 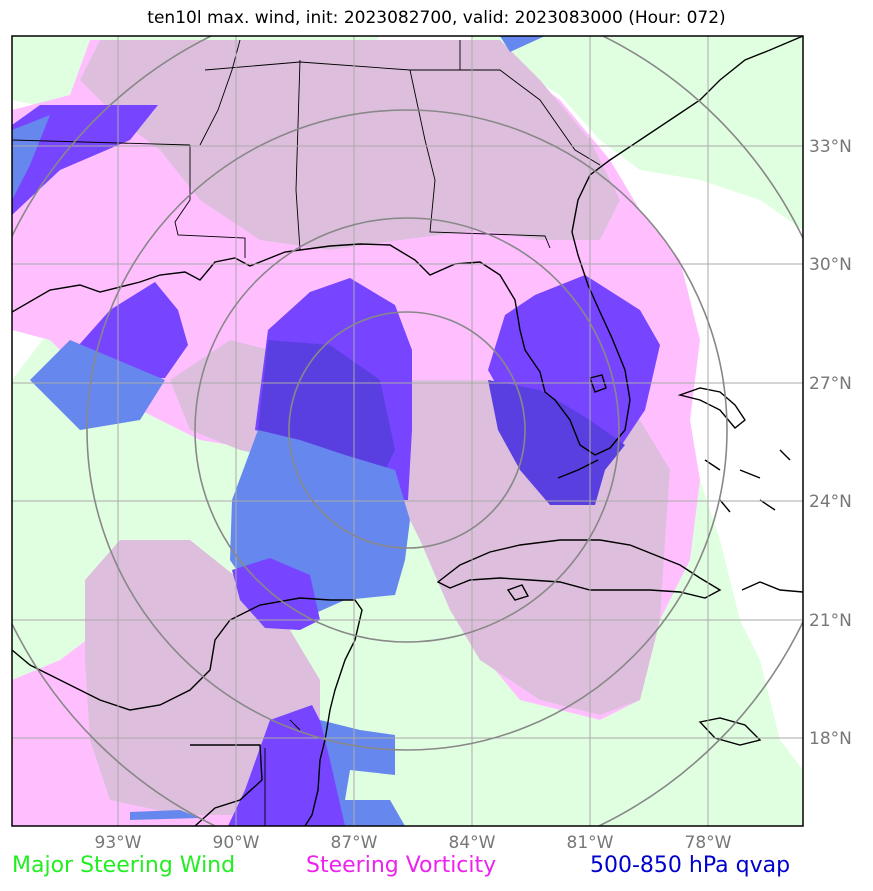 I want to click on qvap-dark-central, so click(x=326, y=405).